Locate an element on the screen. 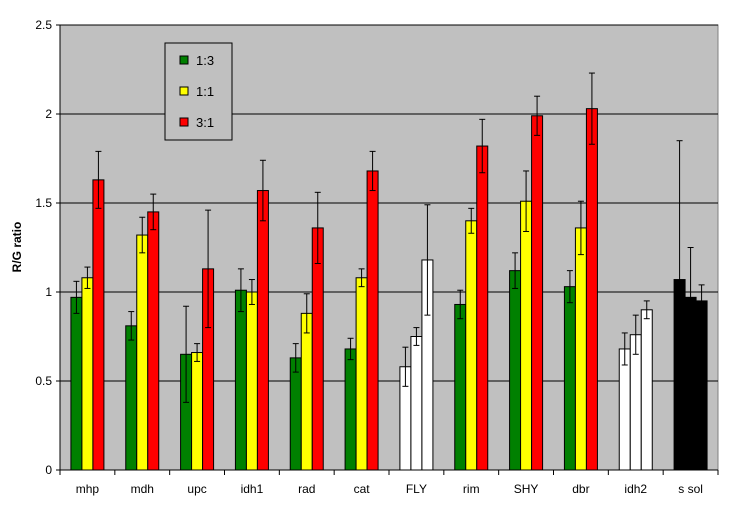 The image size is (732, 506). x-tick-label: mhp is located at coordinates (88, 489).